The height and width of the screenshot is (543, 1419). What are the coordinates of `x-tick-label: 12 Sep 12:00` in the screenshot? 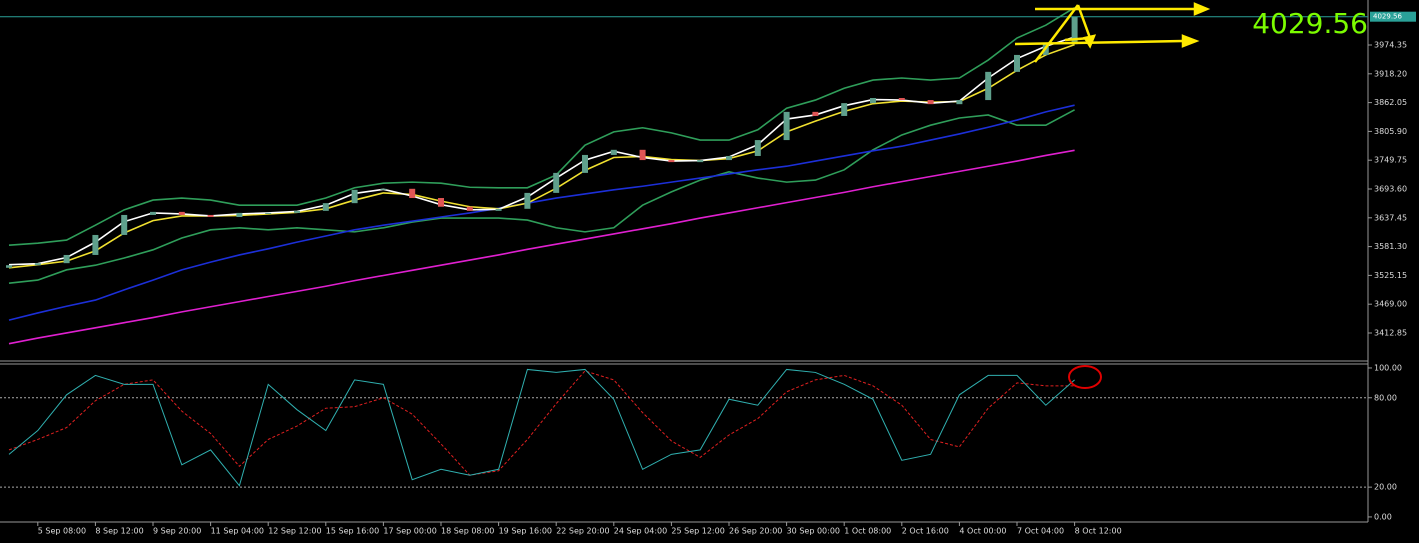 It's located at (294, 531).